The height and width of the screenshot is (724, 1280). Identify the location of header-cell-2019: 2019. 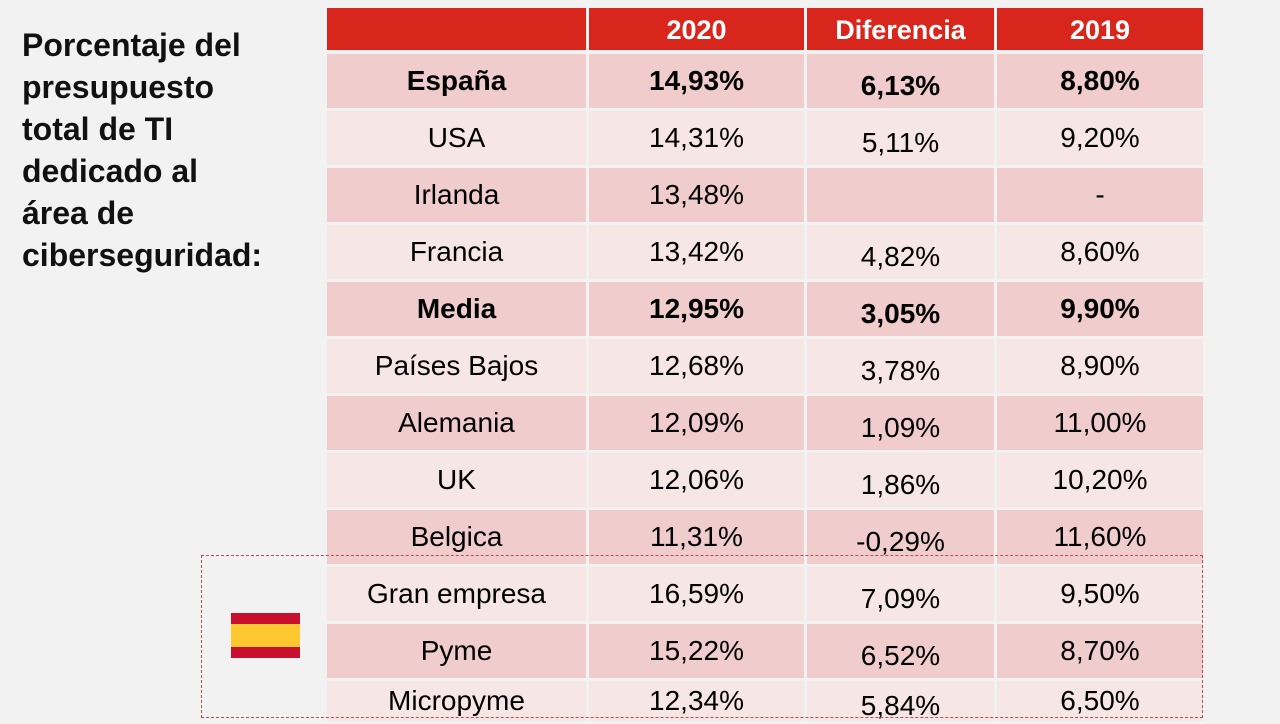
(1100, 29).